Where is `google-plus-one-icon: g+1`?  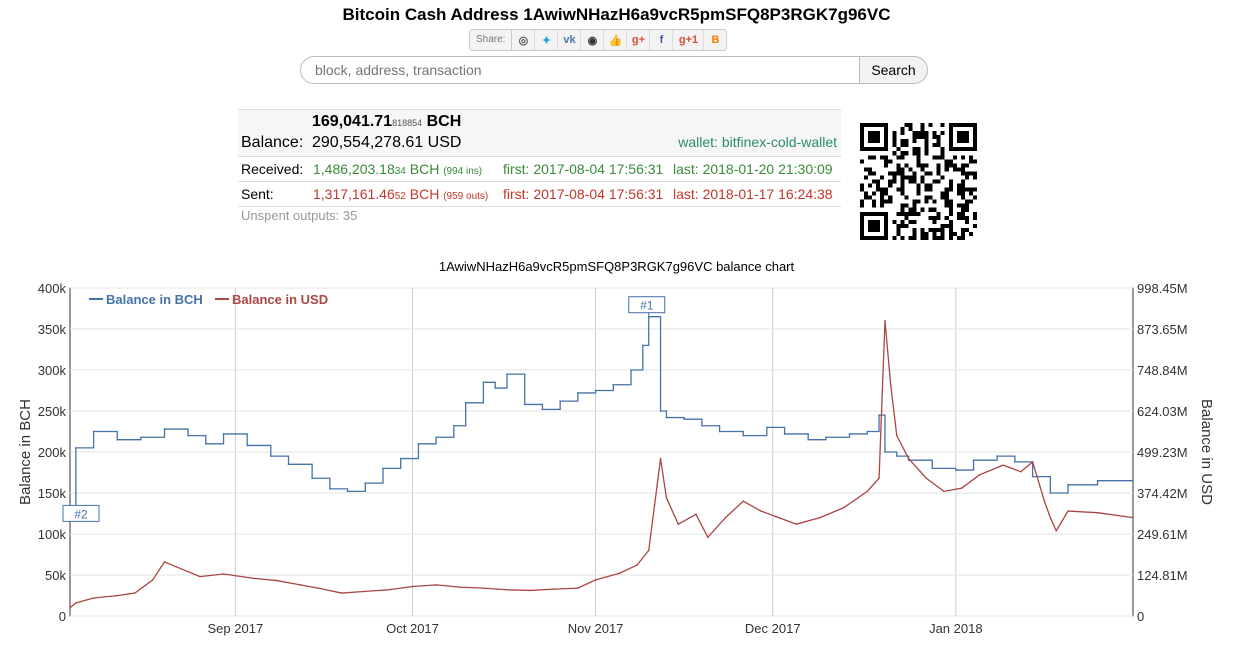
google-plus-one-icon: g+1 is located at coordinates (689, 40).